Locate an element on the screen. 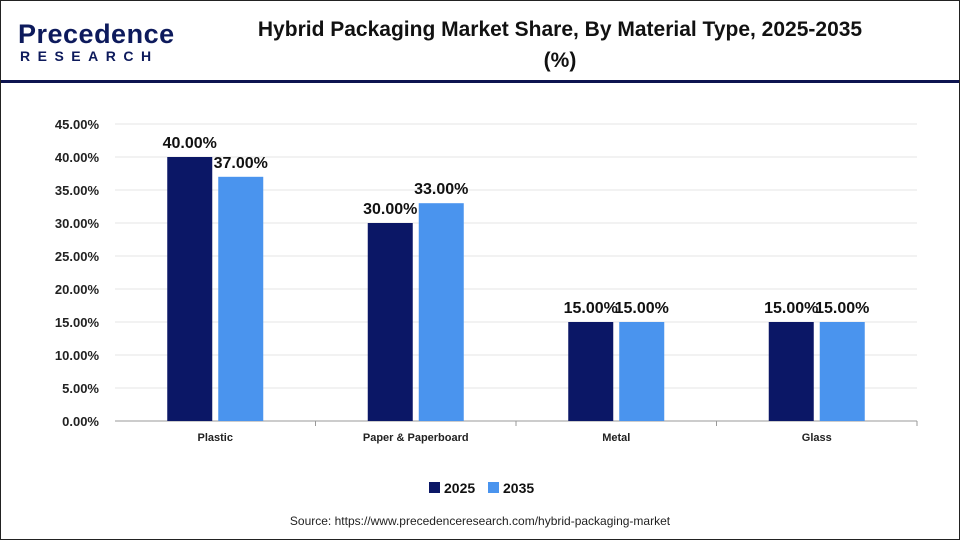  x-tick-label: Paper & Paperboard is located at coordinates (416, 438).